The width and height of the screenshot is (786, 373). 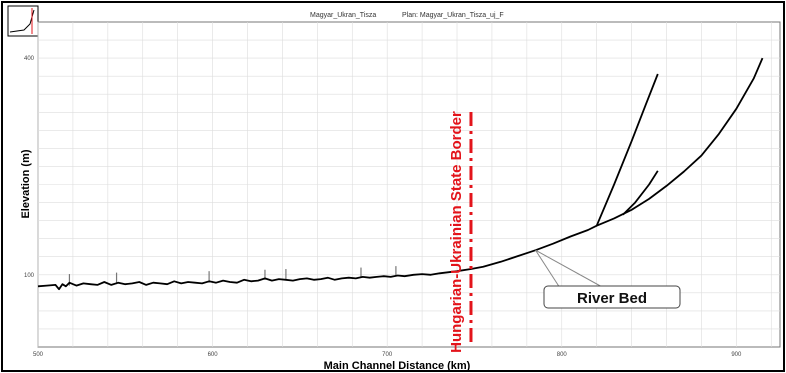 What do you see at coordinates (38, 355) in the screenshot?
I see `x-tick-label: 500` at bounding box center [38, 355].